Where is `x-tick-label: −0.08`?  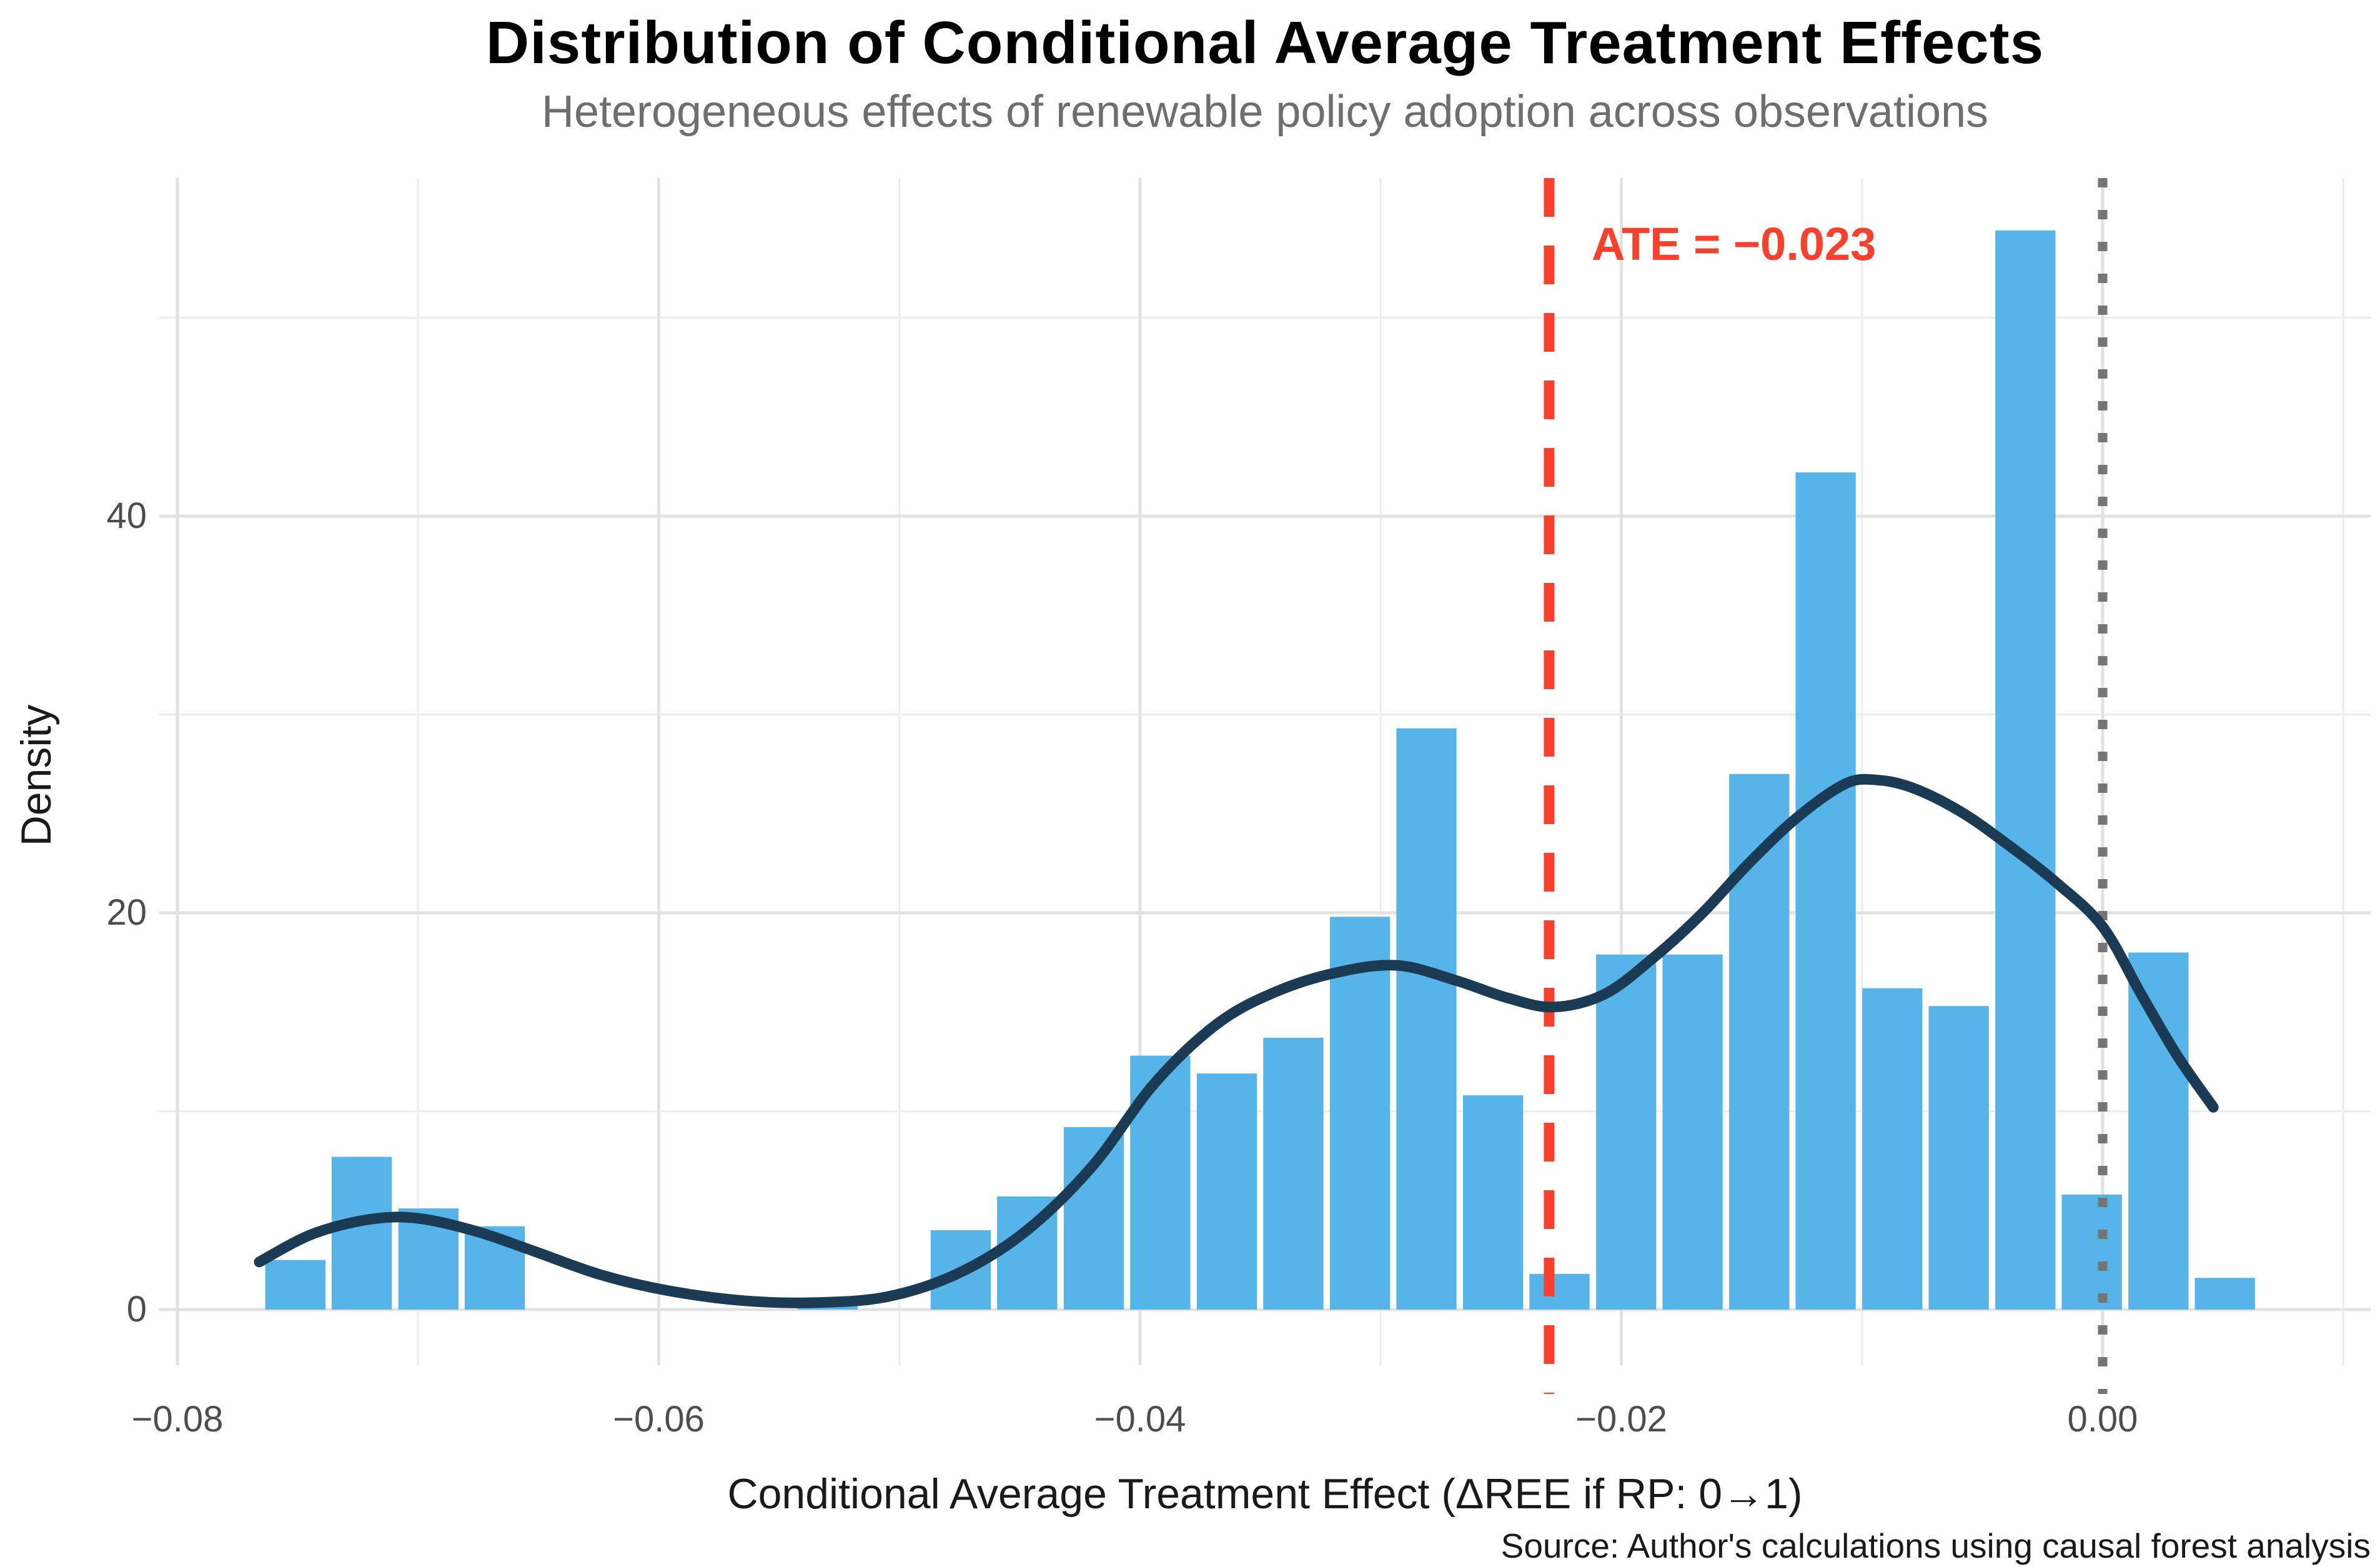 x-tick-label: −0.08 is located at coordinates (178, 1419).